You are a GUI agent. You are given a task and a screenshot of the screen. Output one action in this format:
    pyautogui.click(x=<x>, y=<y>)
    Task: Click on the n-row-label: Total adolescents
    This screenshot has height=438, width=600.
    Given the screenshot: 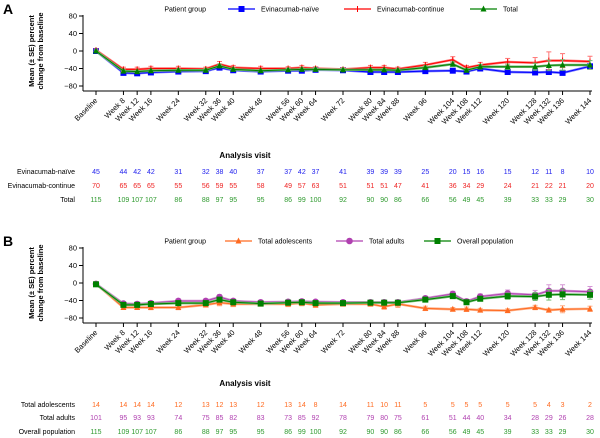 What is the action you would take?
    pyautogui.click(x=48, y=405)
    